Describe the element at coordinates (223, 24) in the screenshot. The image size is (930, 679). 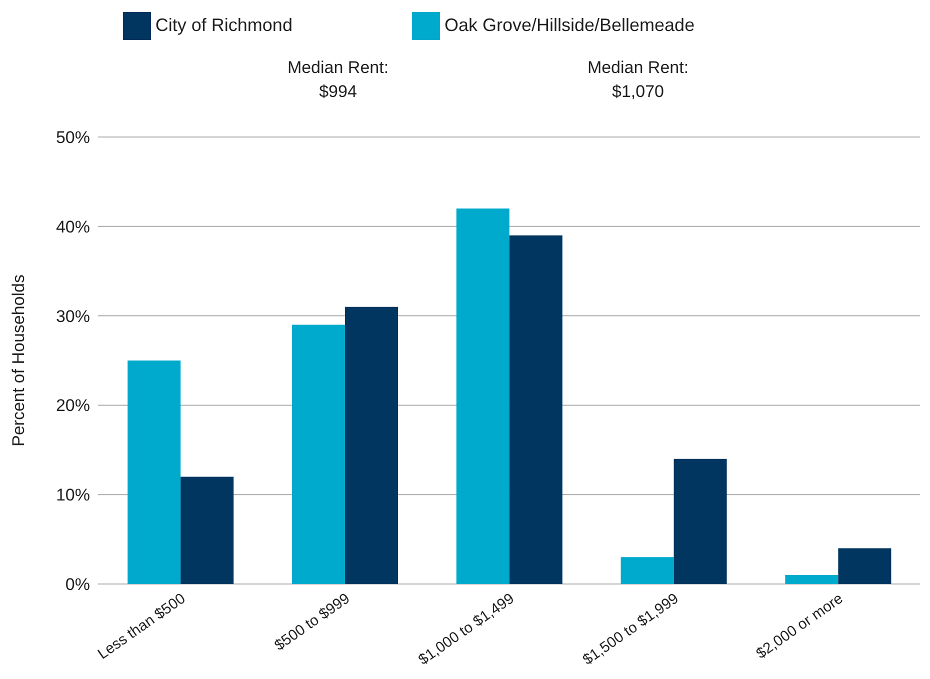
I see `legend-label: City of Richmond` at that location.